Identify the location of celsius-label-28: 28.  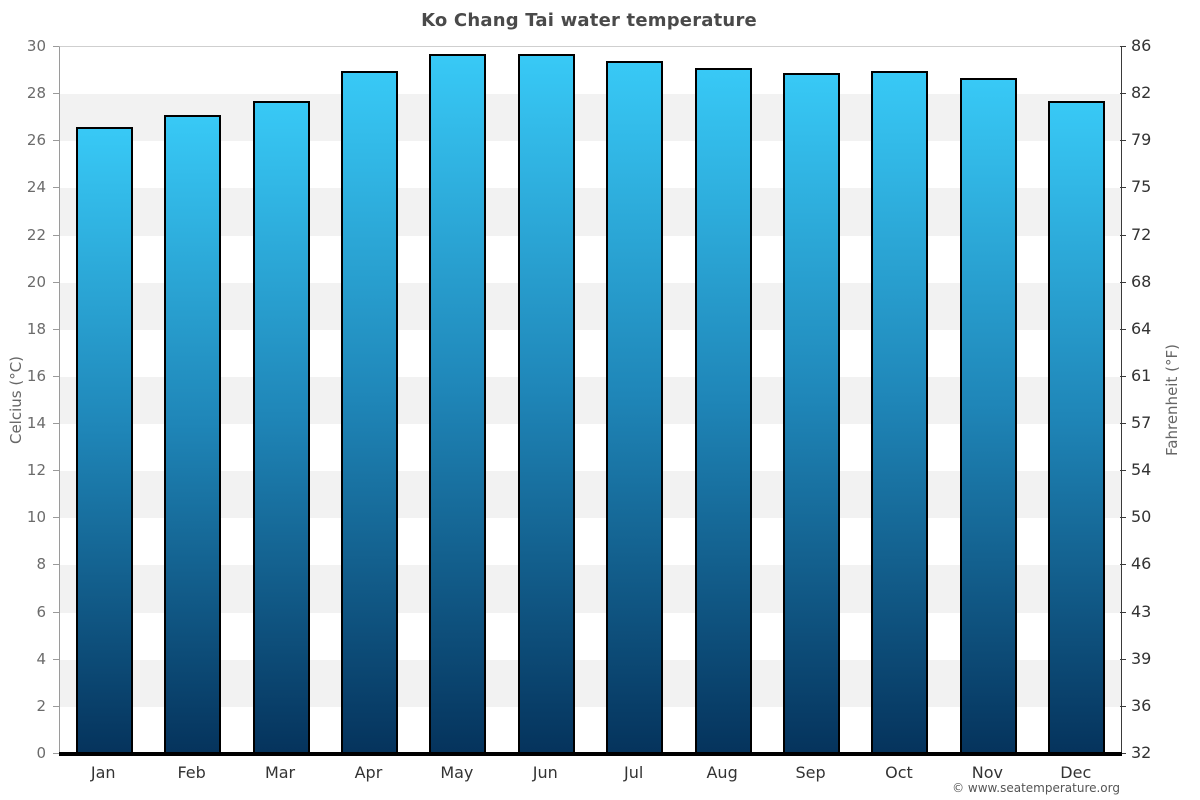
(36, 93).